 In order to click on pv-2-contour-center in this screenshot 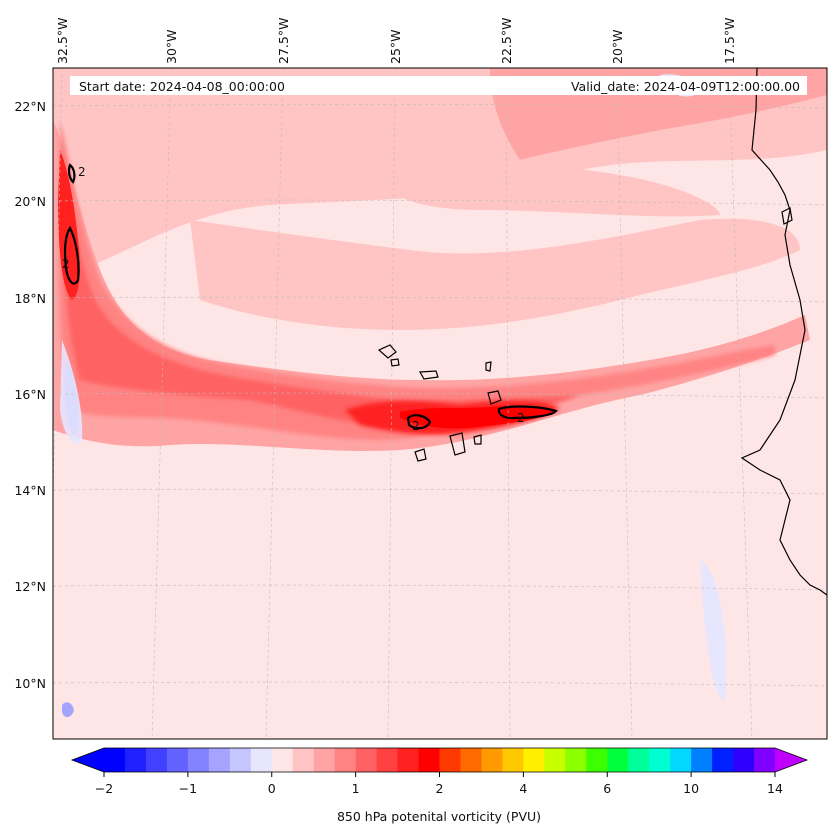, I will do `click(419, 422)`.